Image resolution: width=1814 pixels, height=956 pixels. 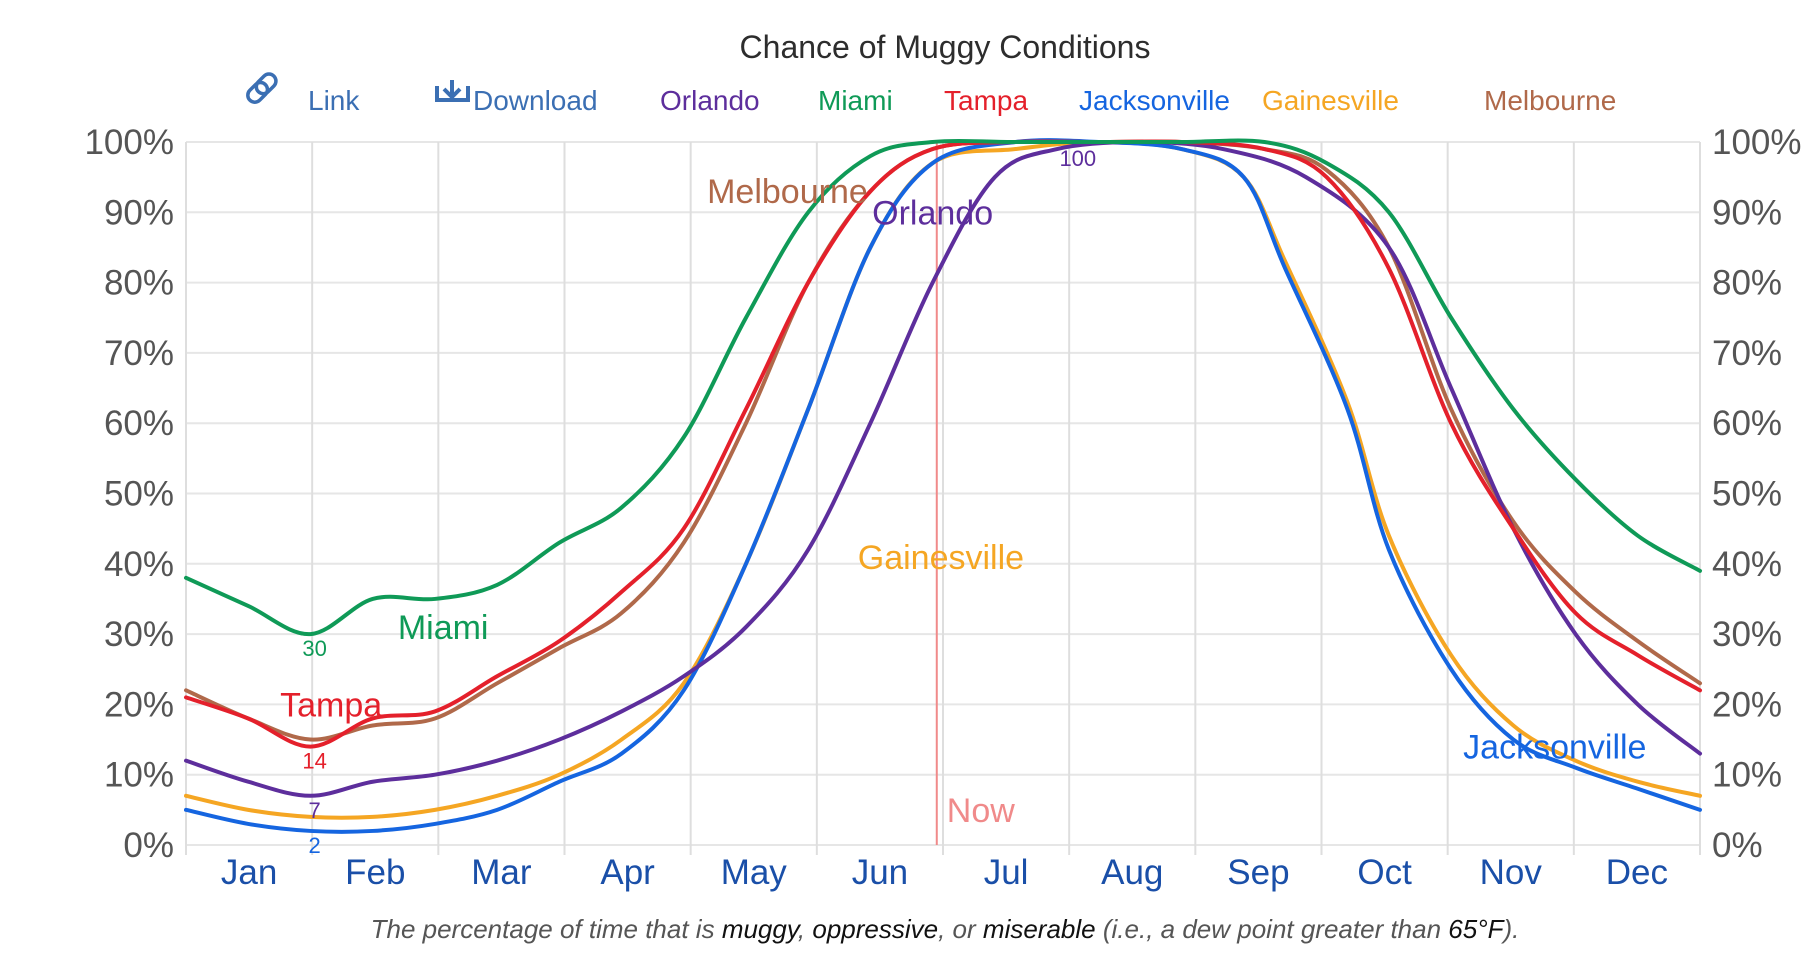 What do you see at coordinates (1757, 142) in the screenshot?
I see `y-tick-label-right: 100%` at bounding box center [1757, 142].